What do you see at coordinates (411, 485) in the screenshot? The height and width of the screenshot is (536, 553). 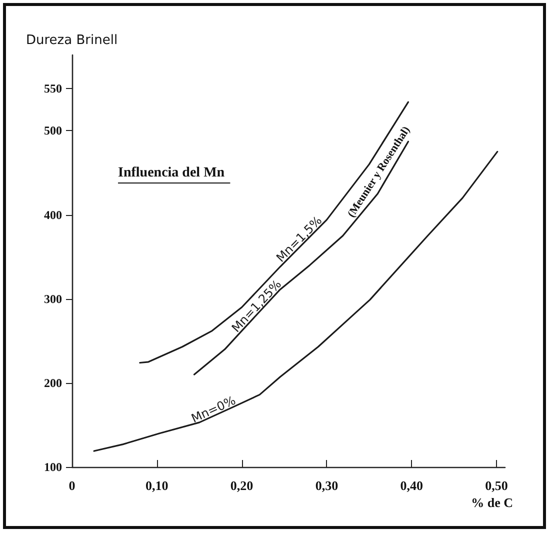 I see `x-tick-label: 0,40` at bounding box center [411, 485].